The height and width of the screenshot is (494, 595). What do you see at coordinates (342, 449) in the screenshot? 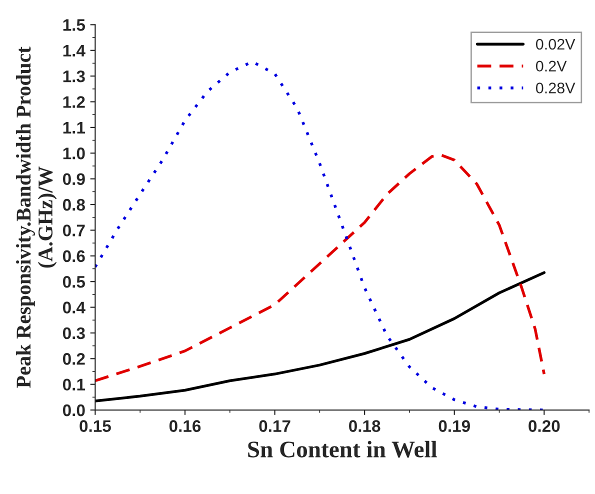
I see `x-axis-title: Sn Content in Well` at bounding box center [342, 449].